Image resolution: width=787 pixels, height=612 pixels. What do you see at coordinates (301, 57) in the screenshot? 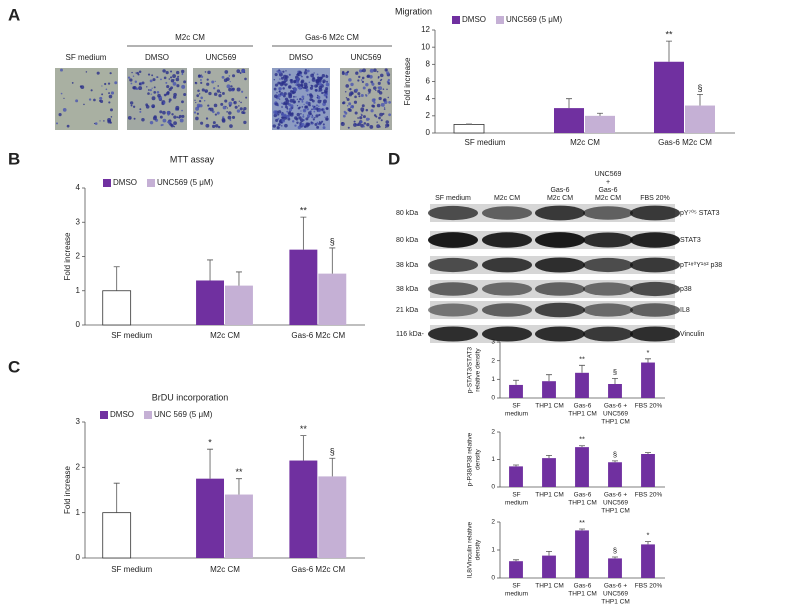
I see `micrograph-label: DMSO` at bounding box center [301, 57].